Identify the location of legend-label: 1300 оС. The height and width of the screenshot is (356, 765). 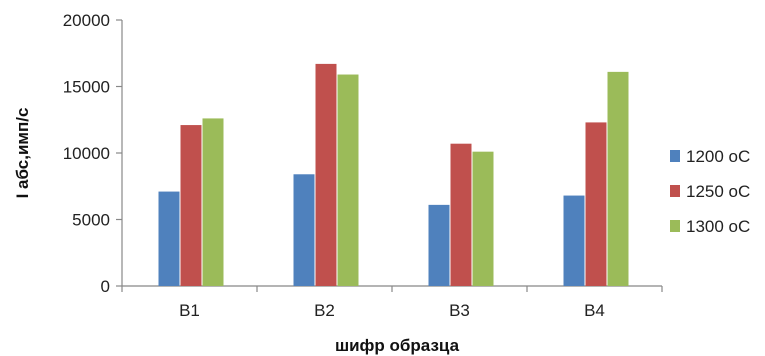
(718, 226).